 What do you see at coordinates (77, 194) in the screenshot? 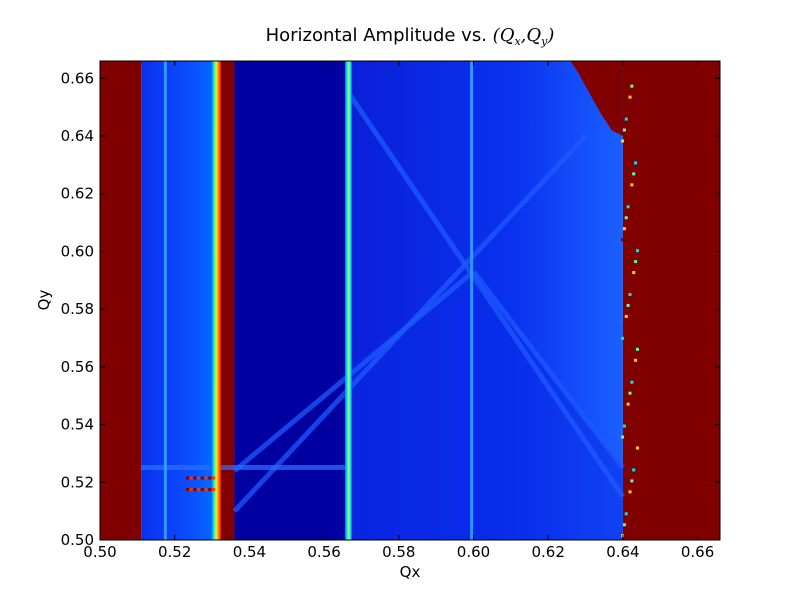
I see `y-tick-label: 0.62` at bounding box center [77, 194].